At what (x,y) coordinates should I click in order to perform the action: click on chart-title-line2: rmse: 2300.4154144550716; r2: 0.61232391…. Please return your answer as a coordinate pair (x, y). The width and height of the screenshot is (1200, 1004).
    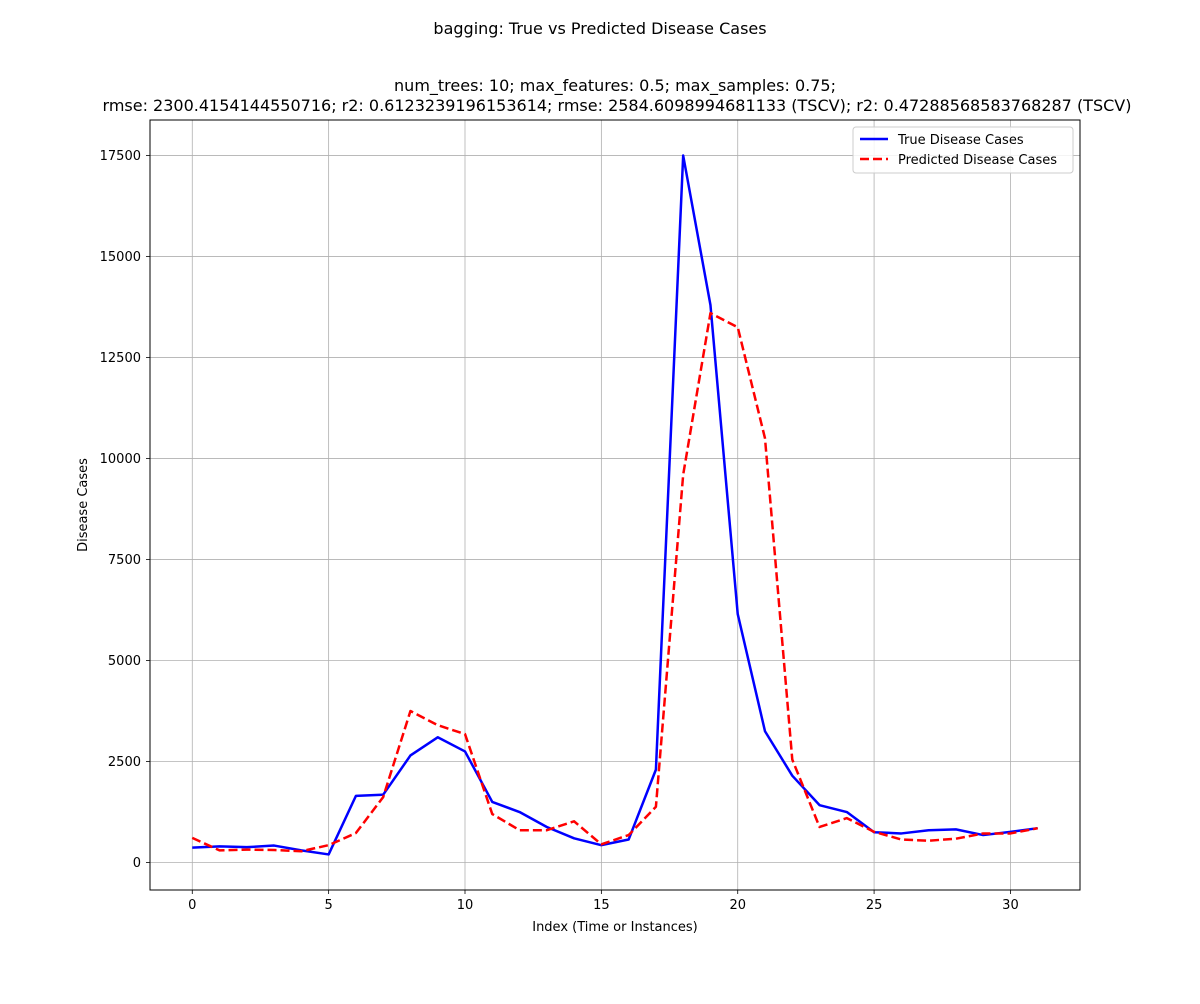
    Looking at the image, I should click on (617, 105).